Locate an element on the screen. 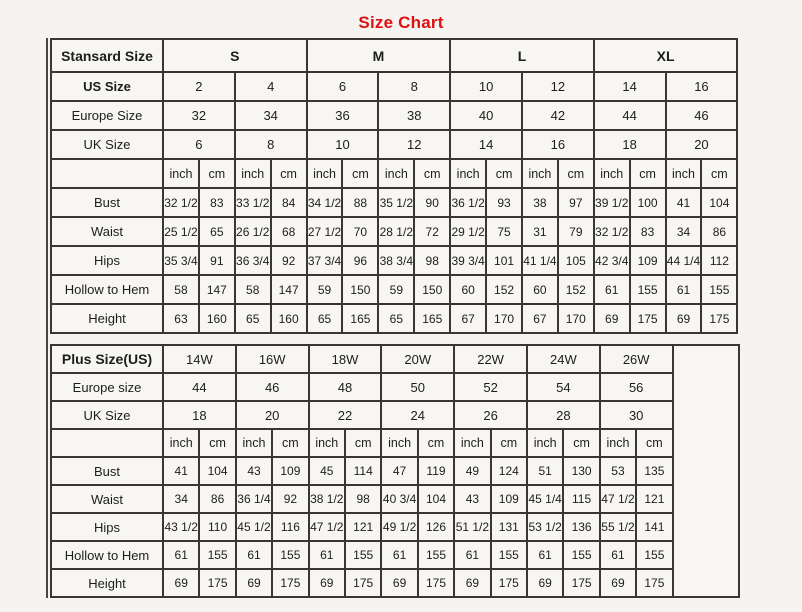  row-label: Waist is located at coordinates (107, 231).